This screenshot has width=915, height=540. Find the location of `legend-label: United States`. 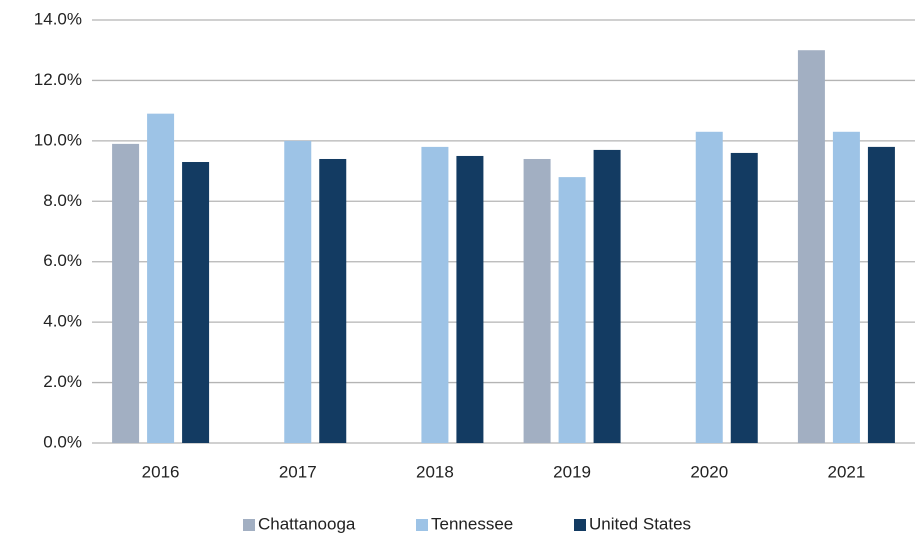

legend-label: United States is located at coordinates (640, 523).